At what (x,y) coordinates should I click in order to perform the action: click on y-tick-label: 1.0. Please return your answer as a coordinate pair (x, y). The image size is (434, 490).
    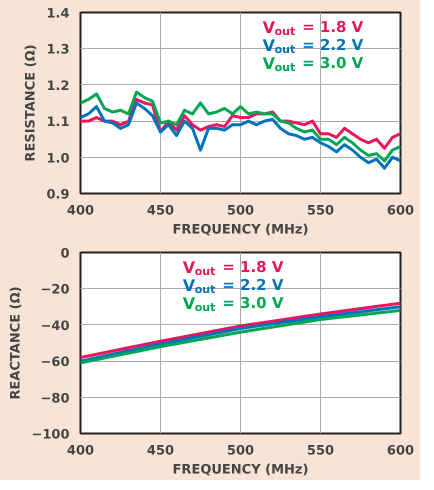
    Looking at the image, I should click on (58, 158).